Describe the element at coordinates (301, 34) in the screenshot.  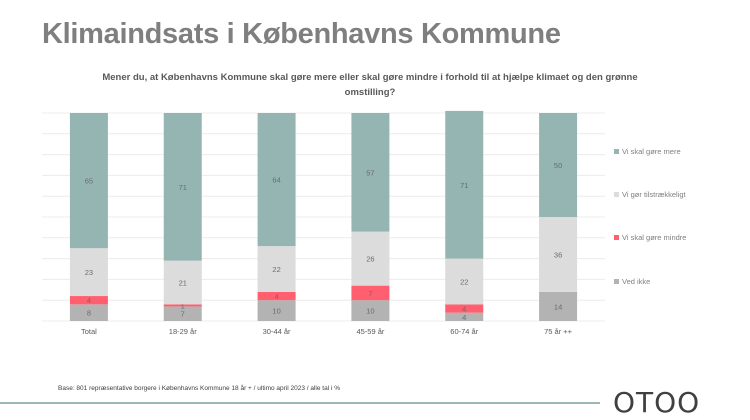
I see `page-title: Klimaindsats i Københavns Kommune` at that location.